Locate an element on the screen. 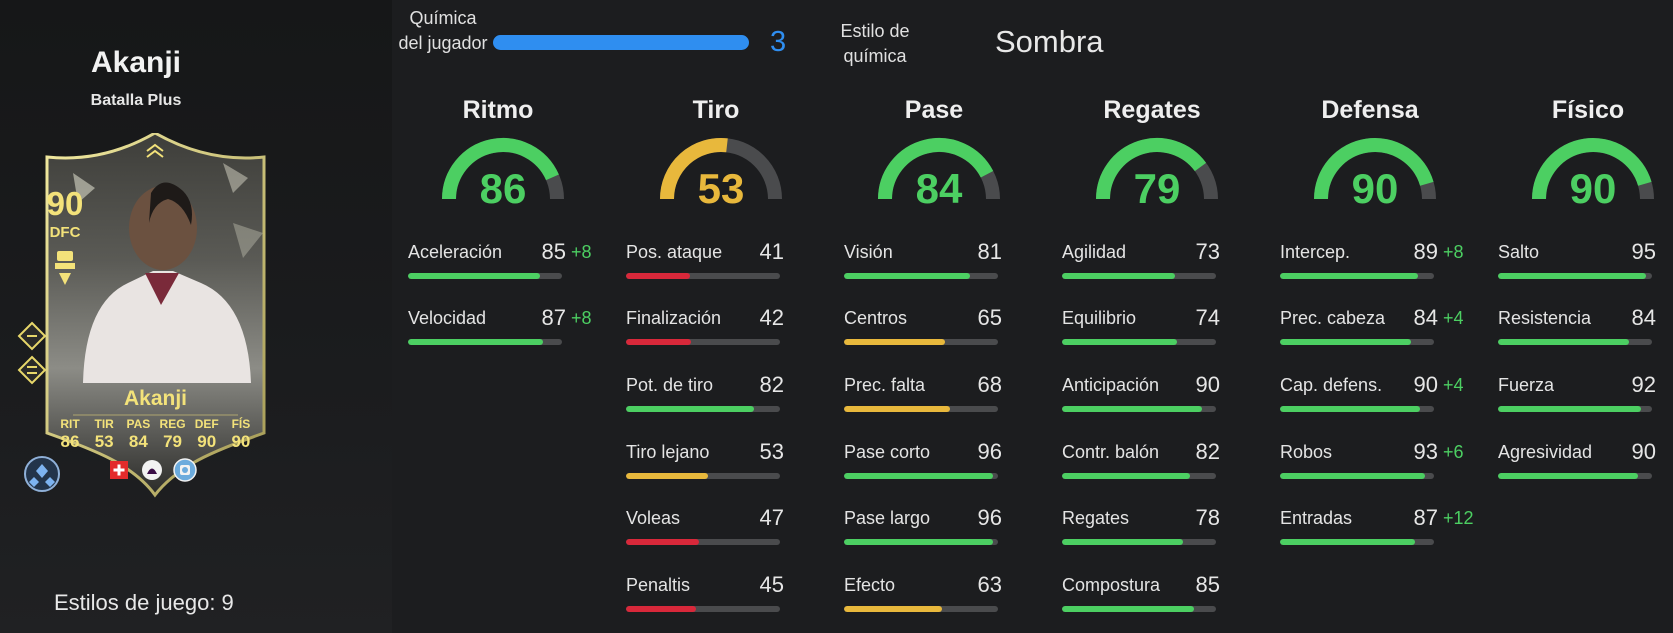 The height and width of the screenshot is (633, 1673). stat-row: Intercep. 89 +8 is located at coordinates (1372, 260).